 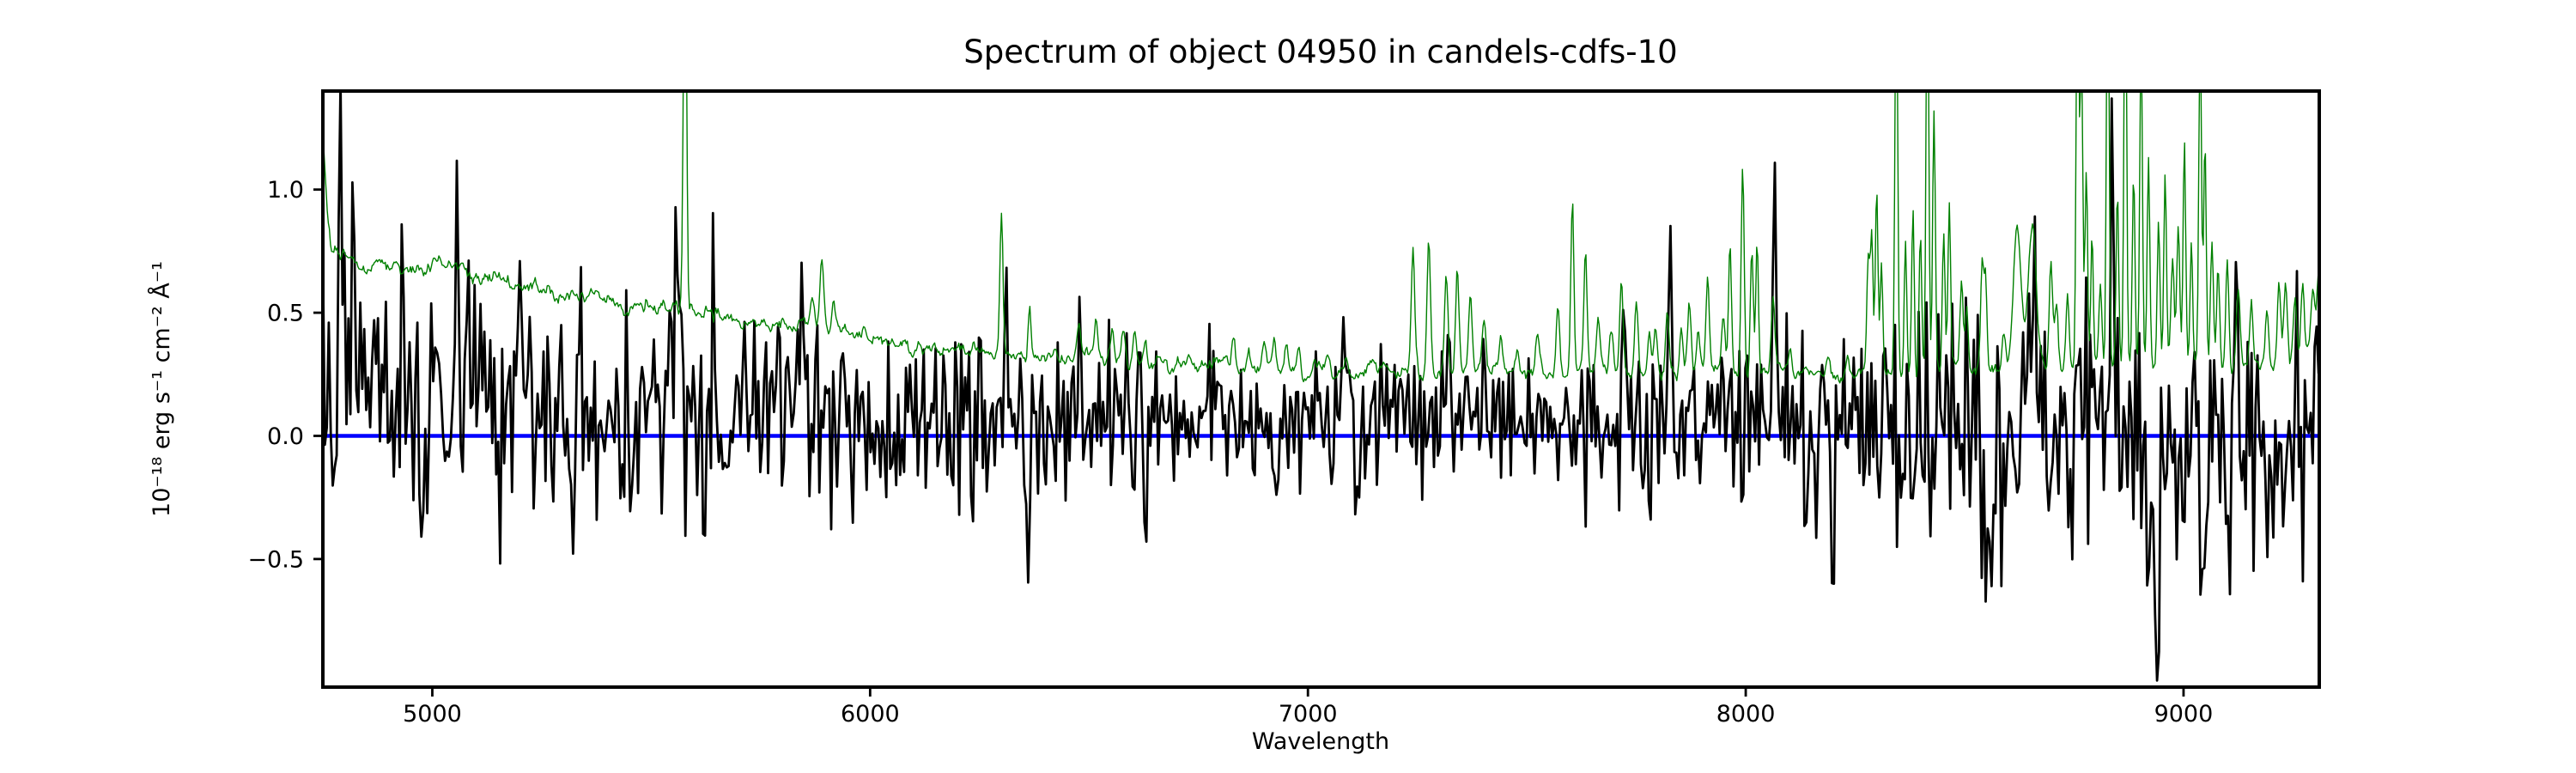 I want to click on y-tick-label: 0.5, so click(x=285, y=314).